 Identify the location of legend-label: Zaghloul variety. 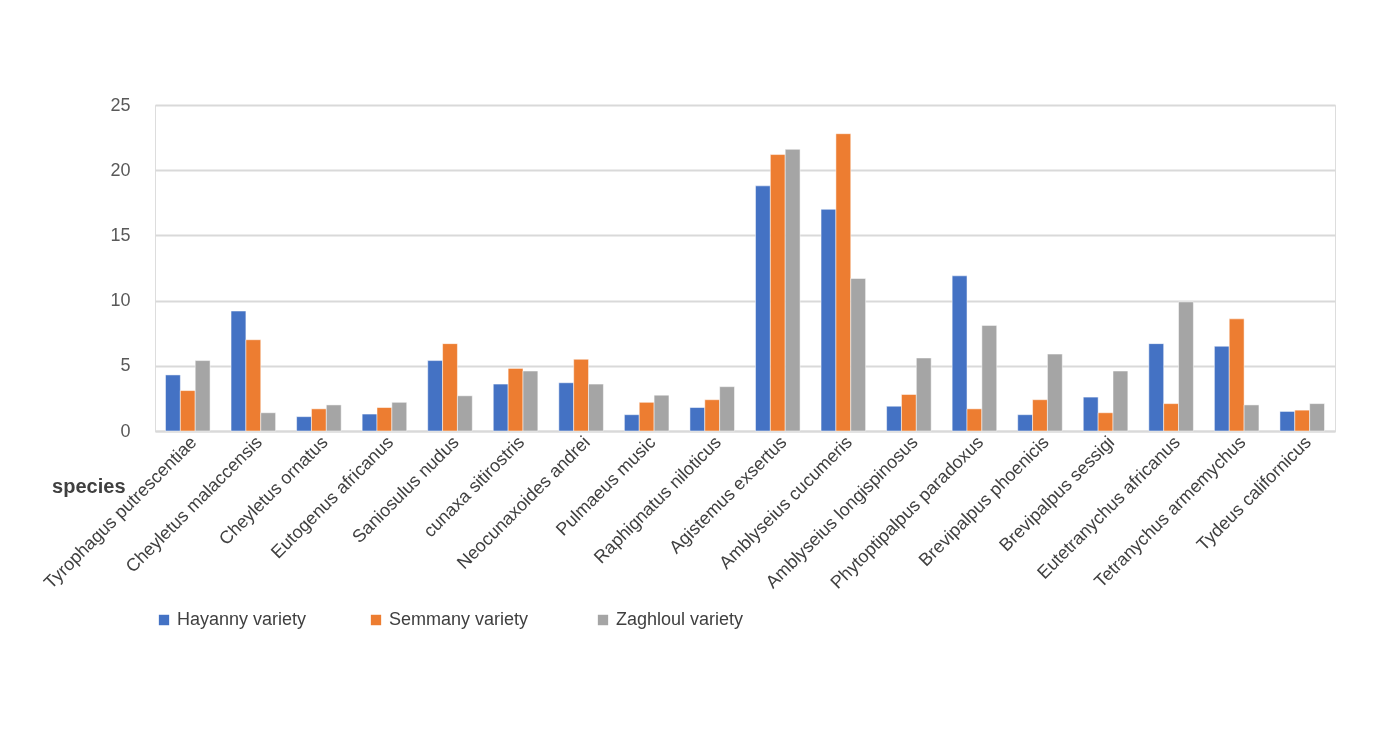
(680, 619).